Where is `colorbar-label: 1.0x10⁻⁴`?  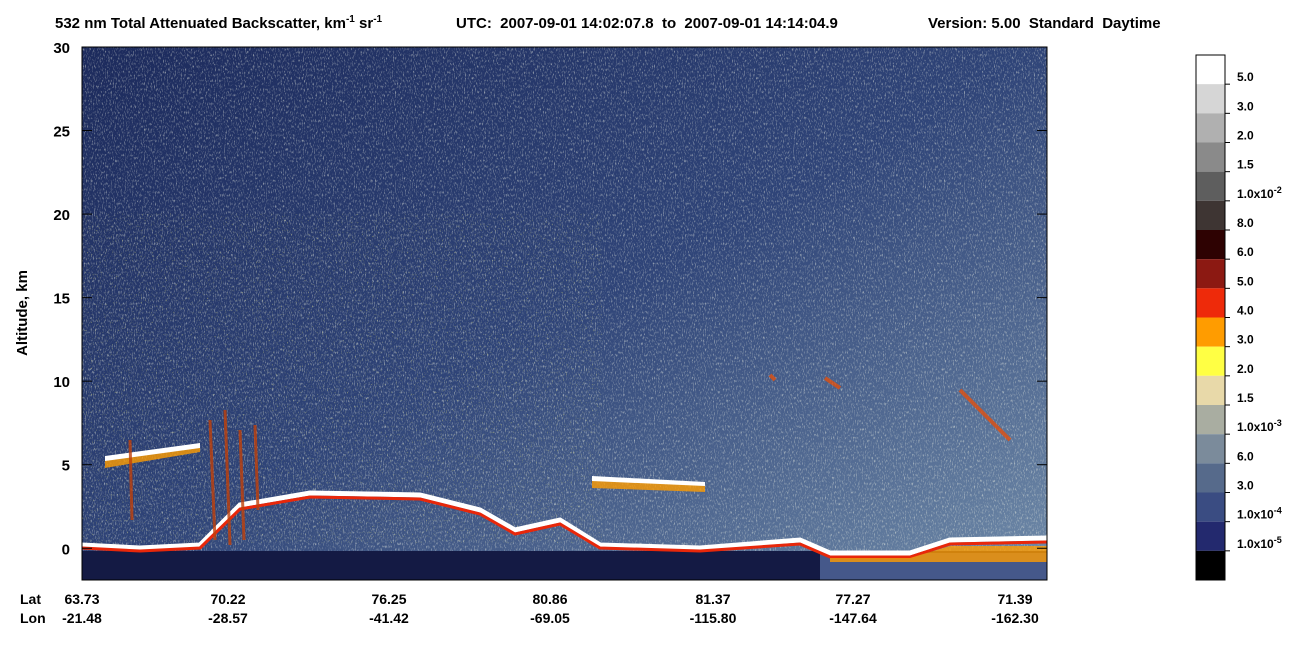
colorbar-label: 1.0x10⁻⁴ is located at coordinates (1259, 514).